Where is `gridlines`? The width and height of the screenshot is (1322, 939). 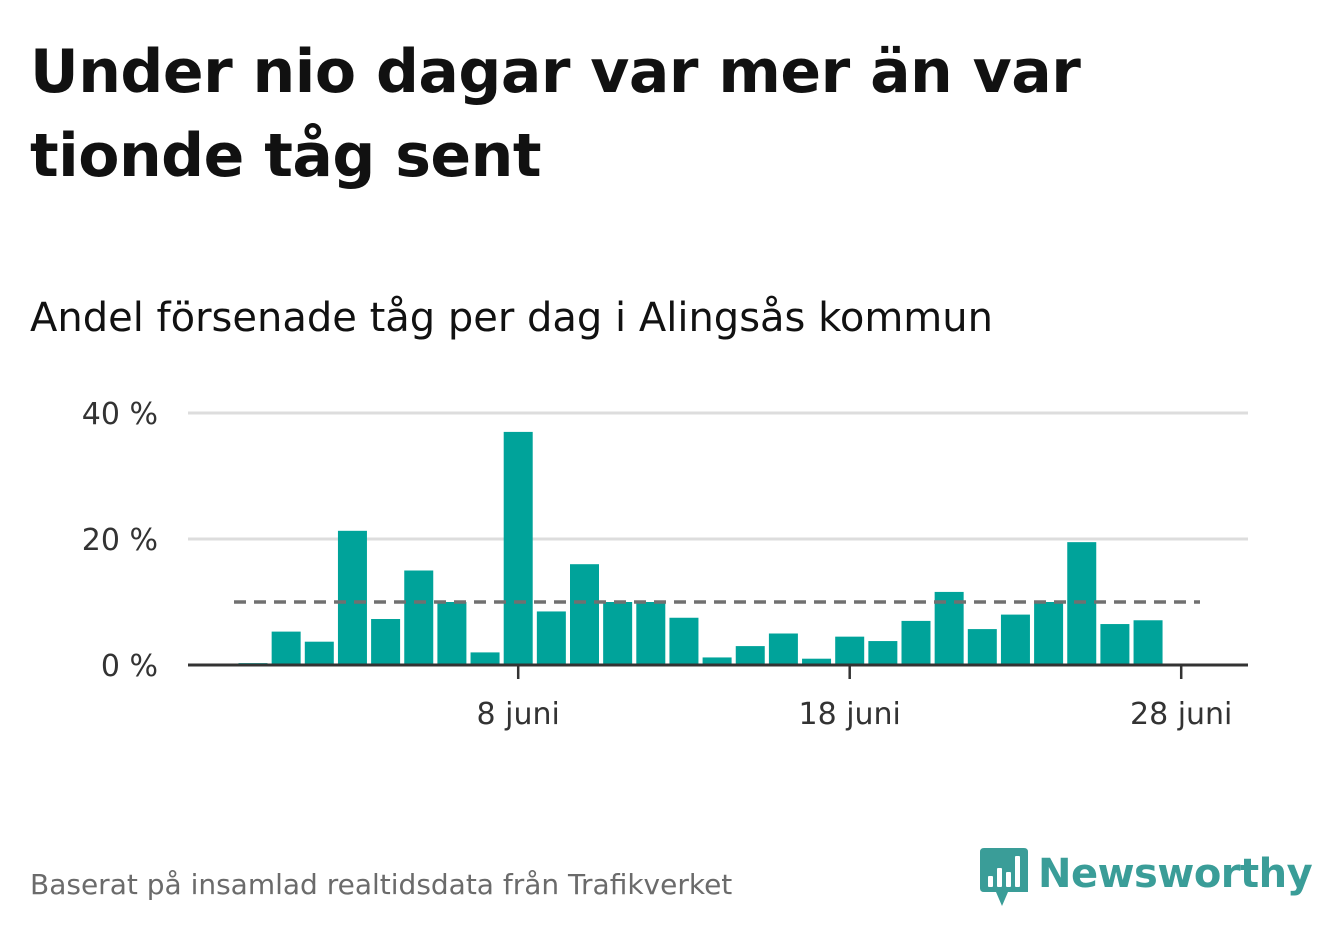
gridlines is located at coordinates (718, 476).